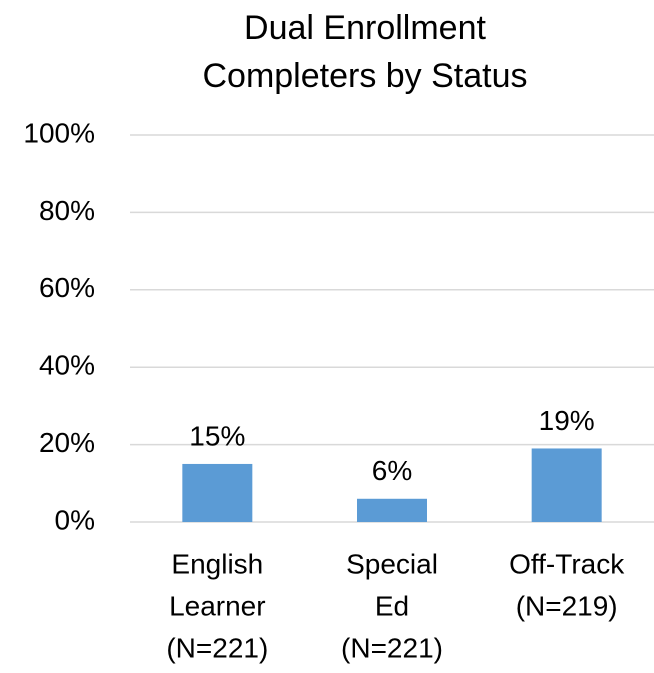  I want to click on chart-title: Dual Enrollment, so click(365, 28).